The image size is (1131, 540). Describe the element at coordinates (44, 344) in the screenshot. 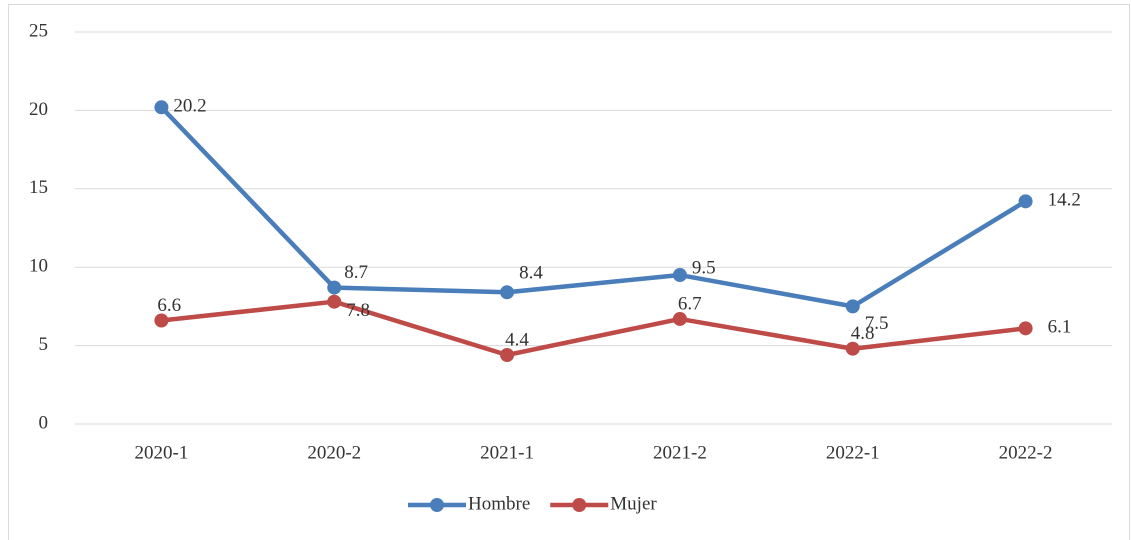

I see `y-tick-label: 5` at that location.